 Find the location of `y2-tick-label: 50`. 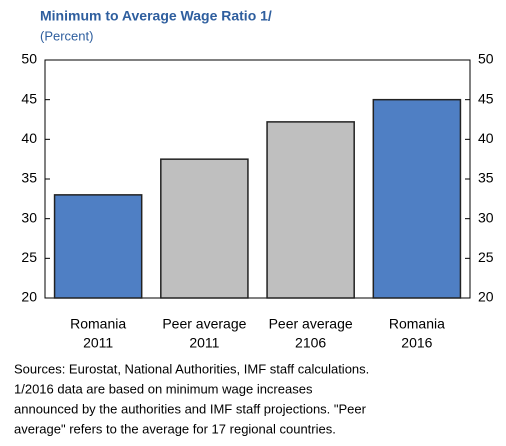

y2-tick-label: 50 is located at coordinates (486, 59).